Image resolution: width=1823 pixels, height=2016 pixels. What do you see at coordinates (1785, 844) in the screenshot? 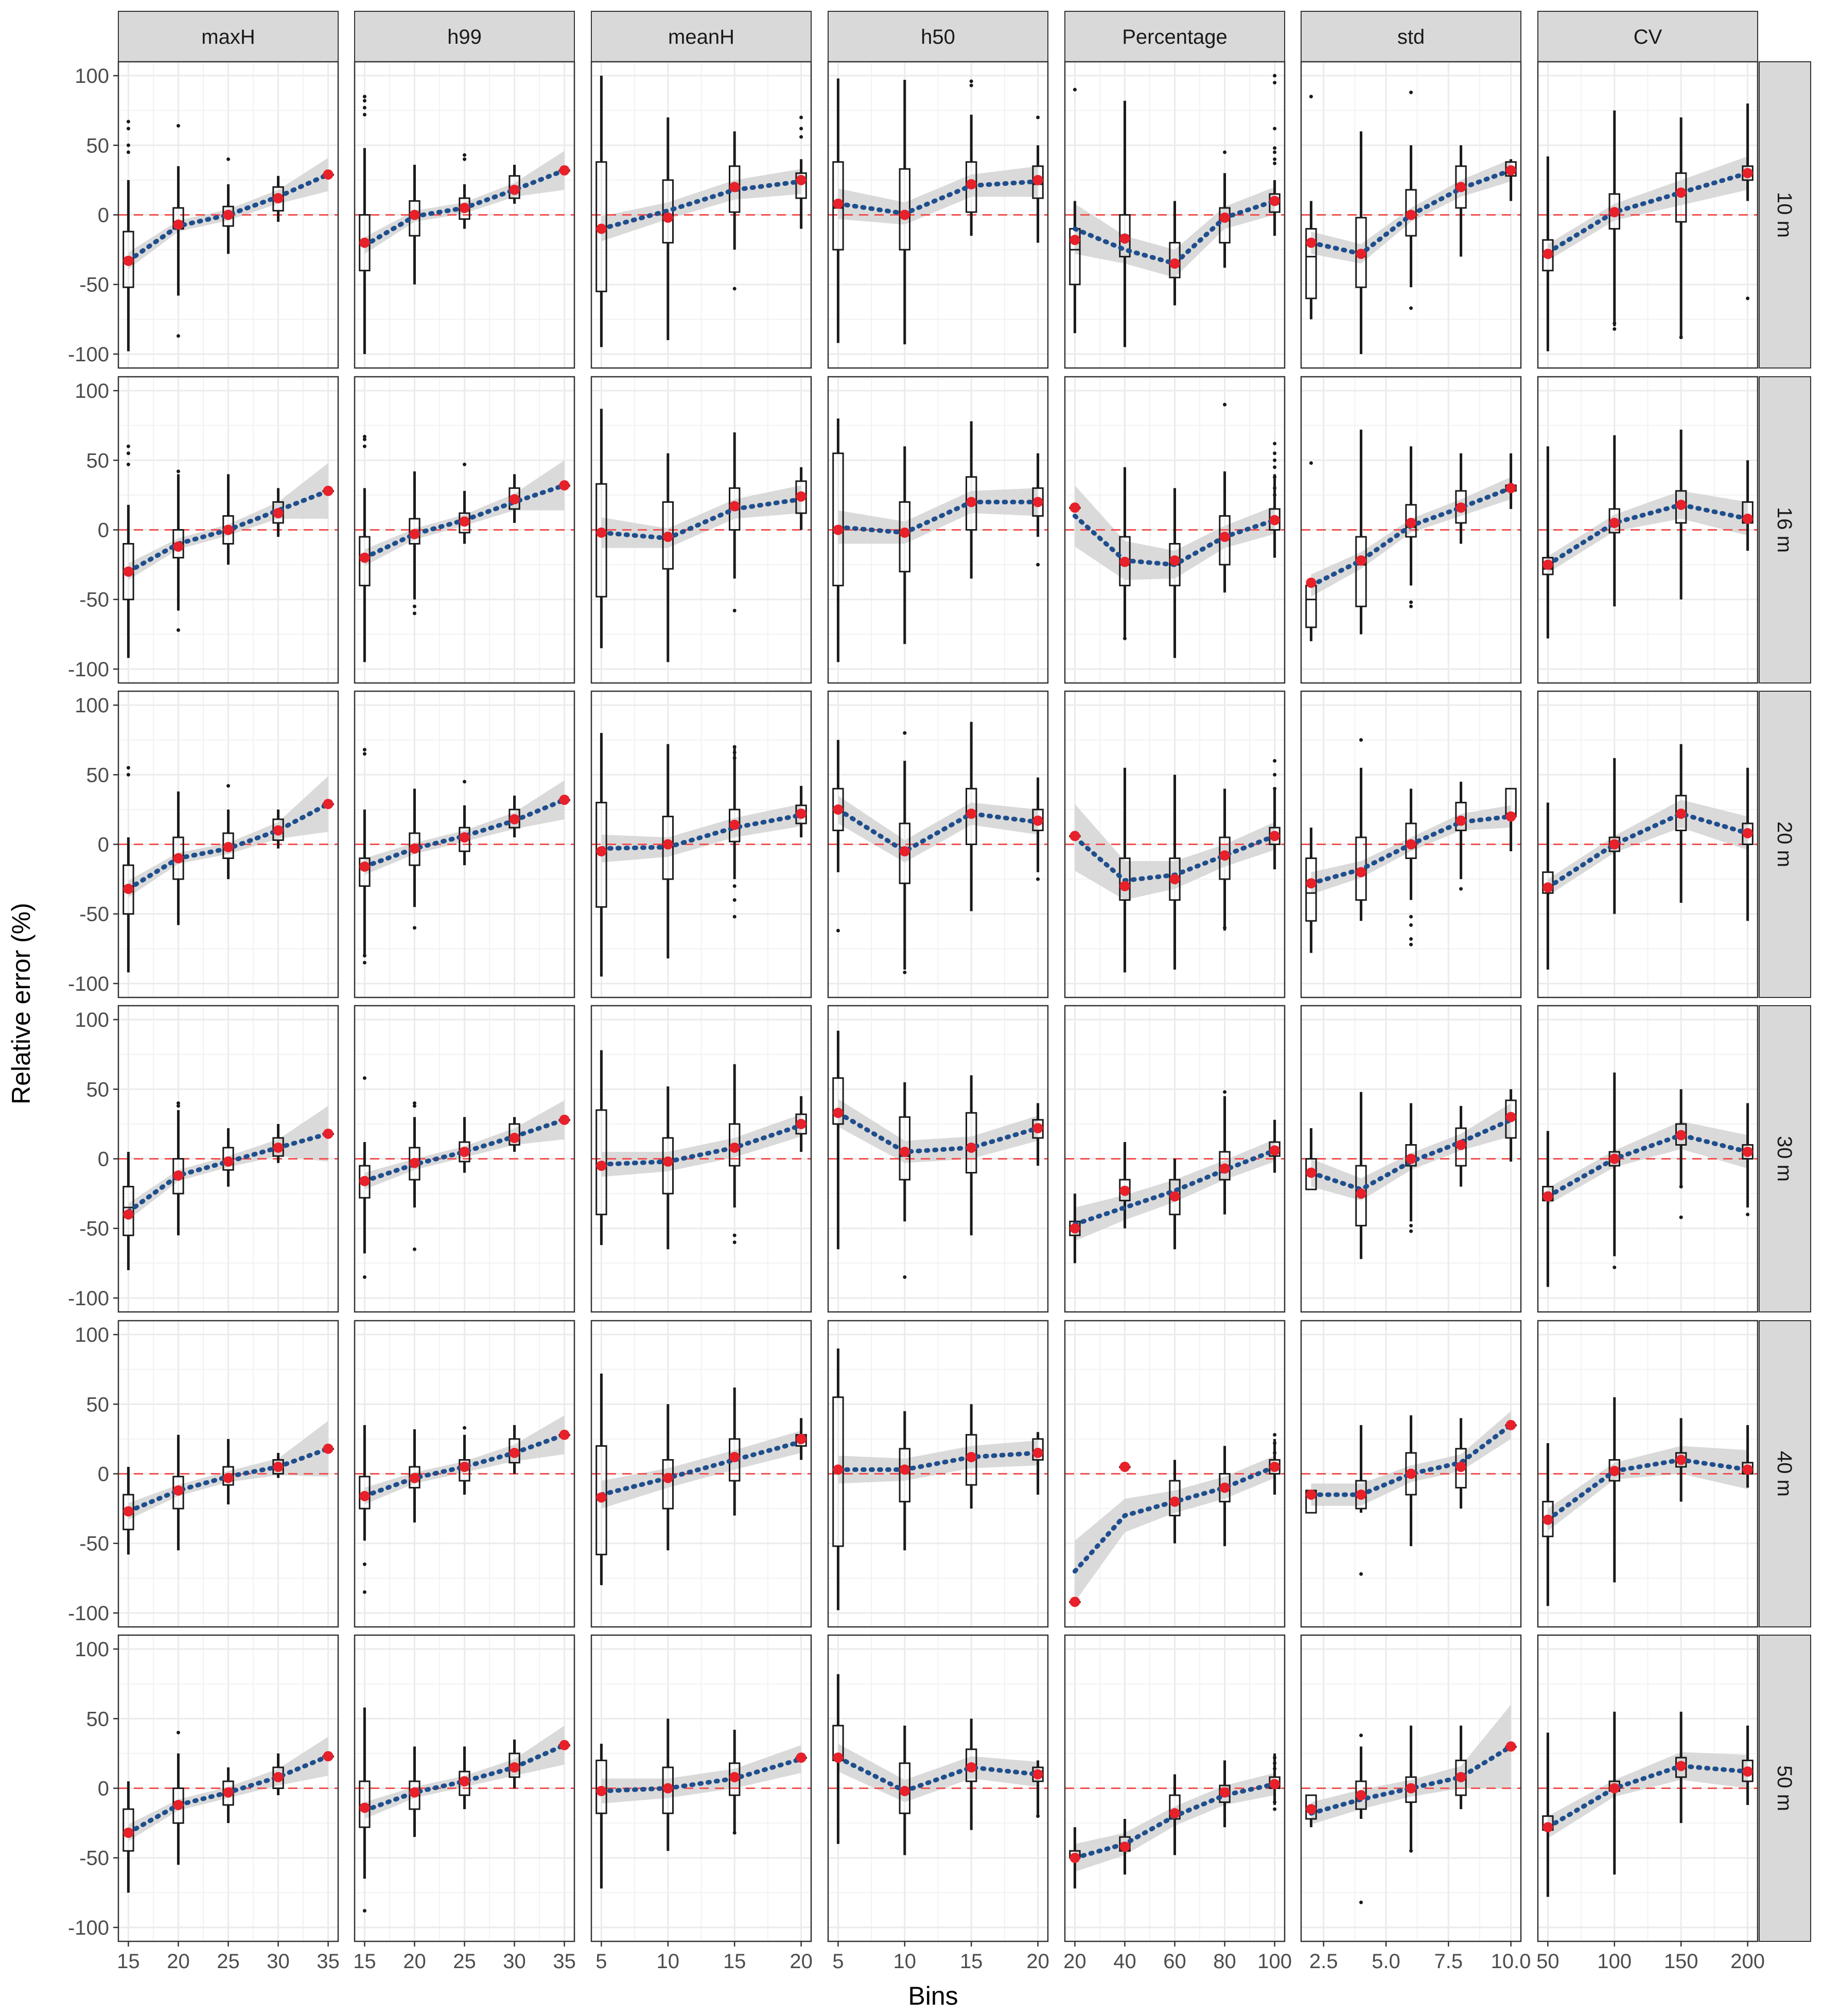
I see `row-strip-20-m: 20 m` at bounding box center [1785, 844].